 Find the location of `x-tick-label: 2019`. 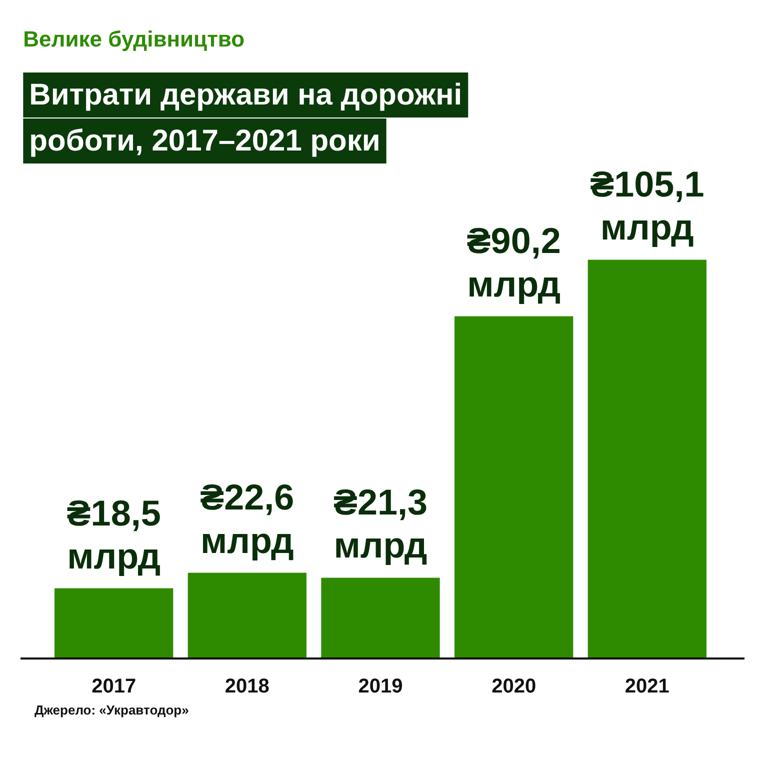

x-tick-label: 2019 is located at coordinates (380, 687).